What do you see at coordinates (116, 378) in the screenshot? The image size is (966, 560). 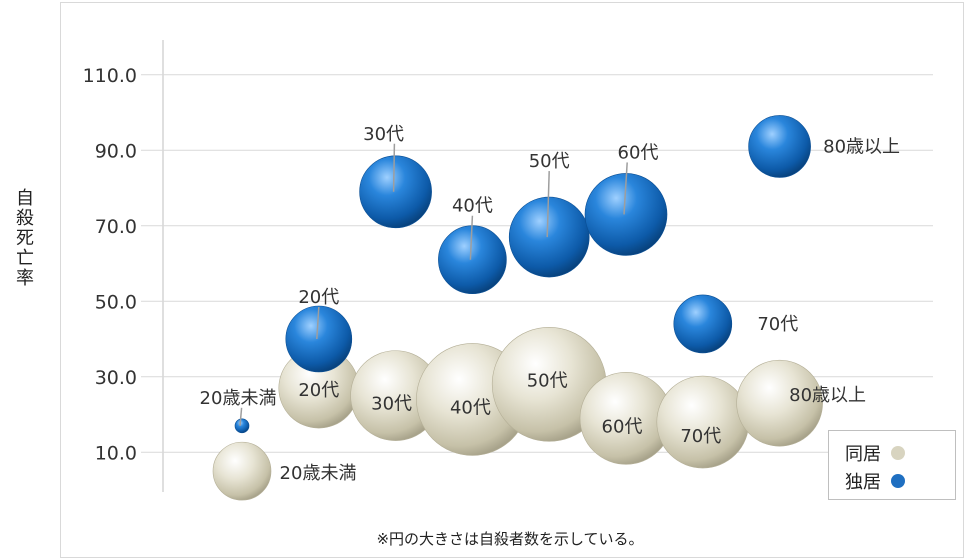 I see `y-tick-label: 30.0` at bounding box center [116, 378].